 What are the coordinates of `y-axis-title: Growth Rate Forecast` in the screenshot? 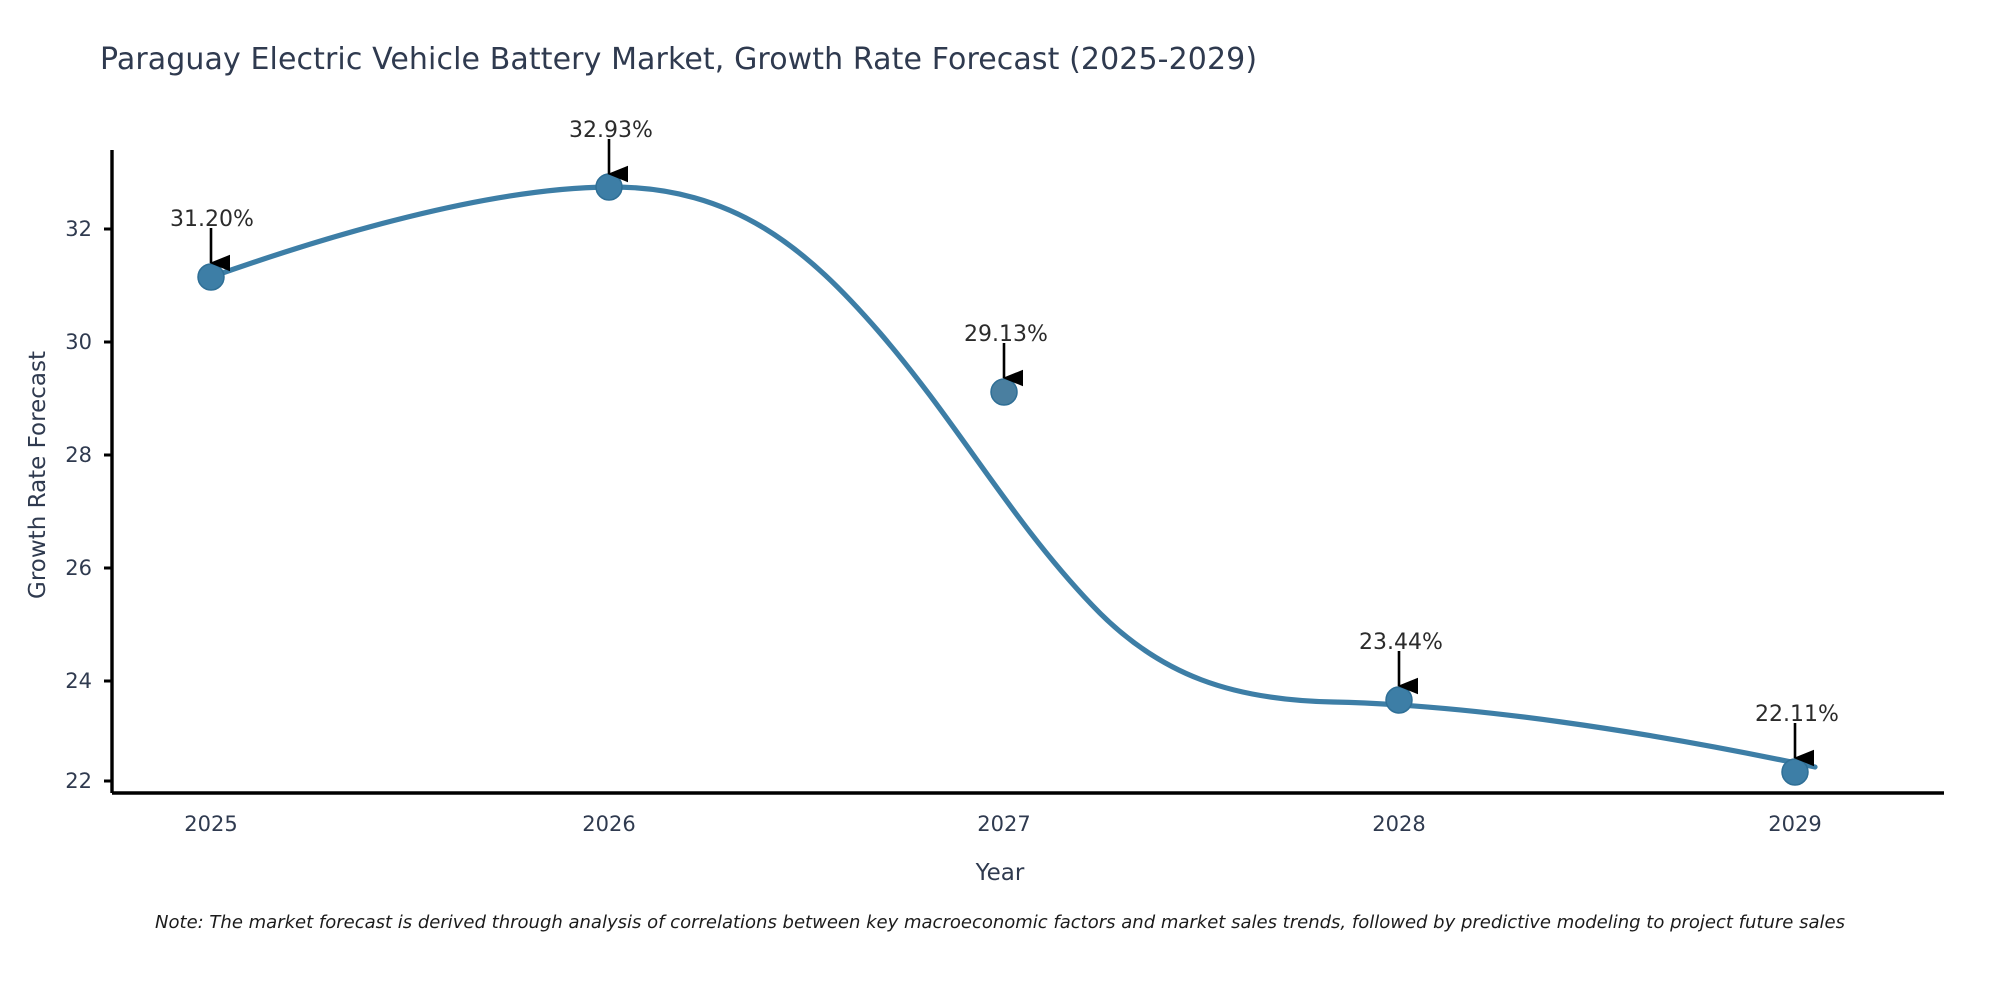 It's located at (38, 475).